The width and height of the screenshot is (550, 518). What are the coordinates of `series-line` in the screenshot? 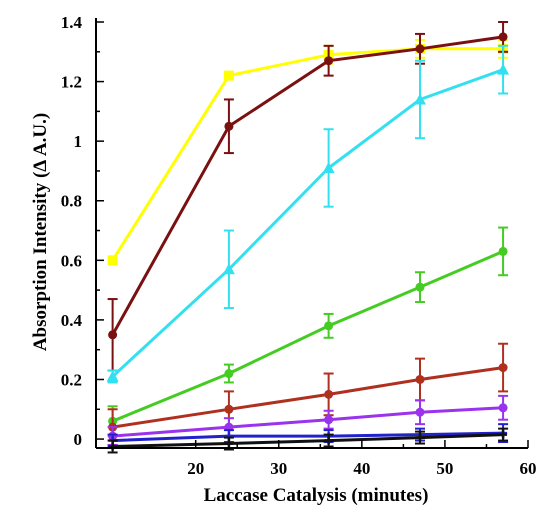 It's located at (308, 422).